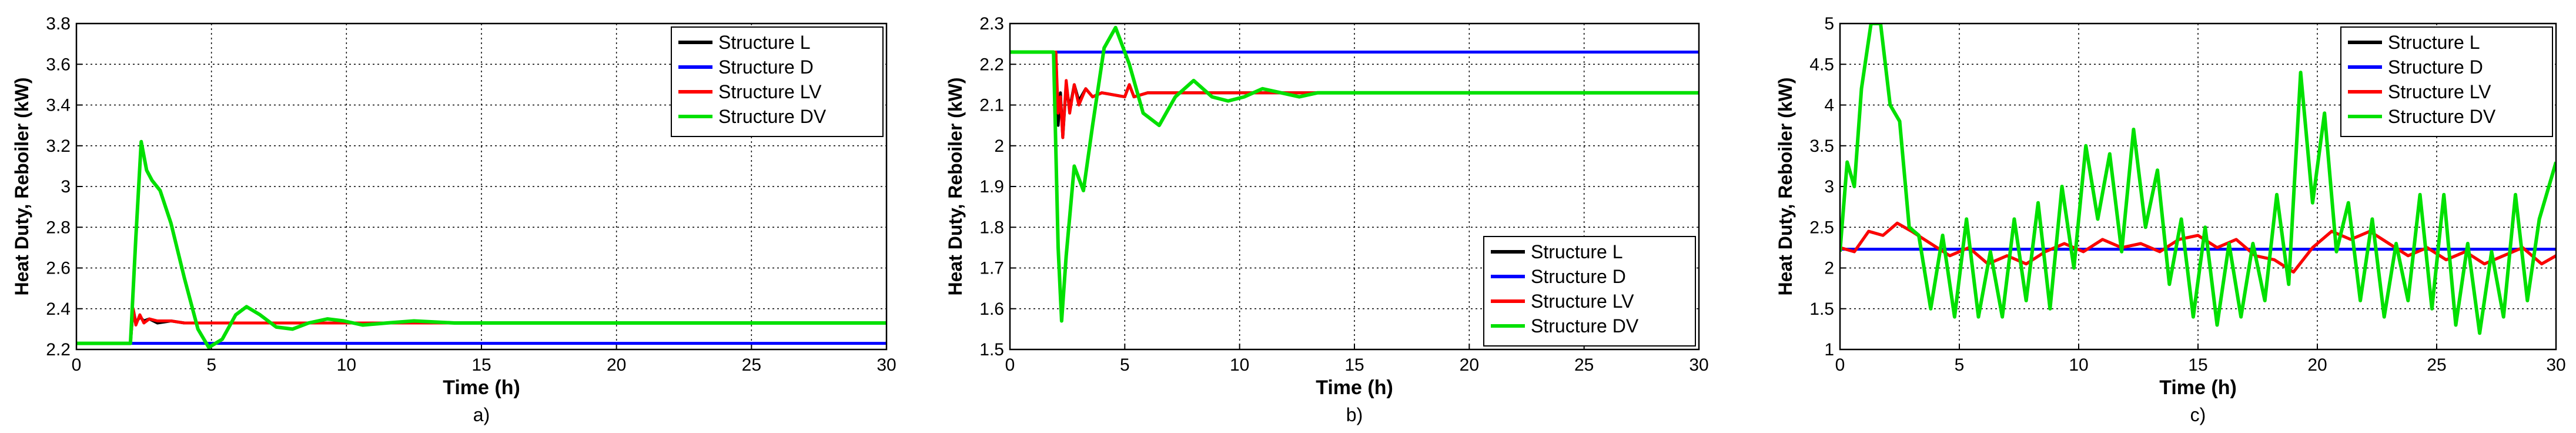 The height and width of the screenshot is (433, 2576). I want to click on panel-caption: a), so click(481, 414).